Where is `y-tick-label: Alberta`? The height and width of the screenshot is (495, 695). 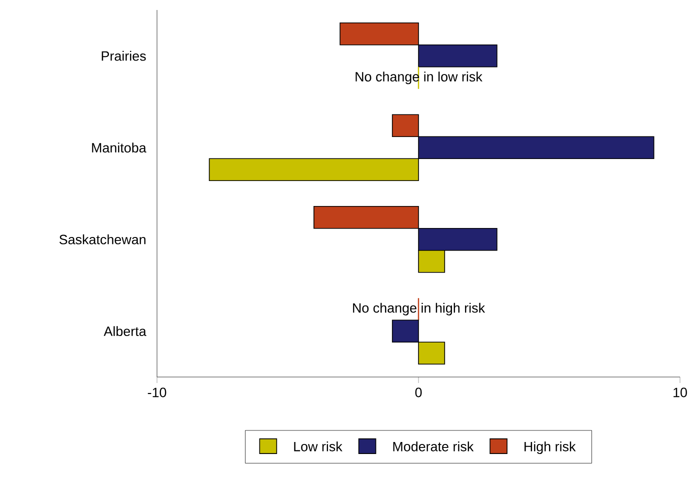 y-tick-label: Alberta is located at coordinates (125, 331).